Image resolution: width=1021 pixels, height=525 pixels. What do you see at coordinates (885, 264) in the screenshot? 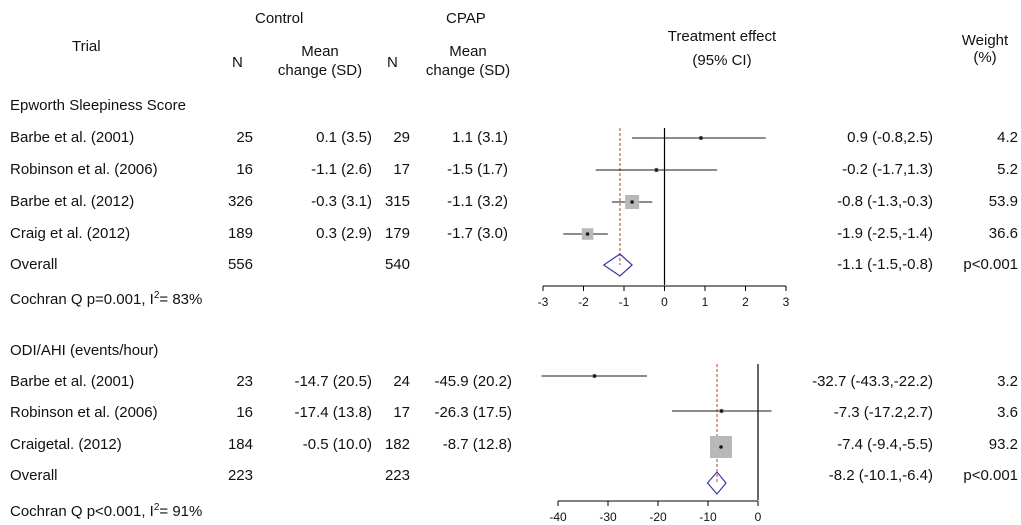
I see `overall-ci-text: -1.1 (-1.5,-0.8)` at bounding box center [885, 264].